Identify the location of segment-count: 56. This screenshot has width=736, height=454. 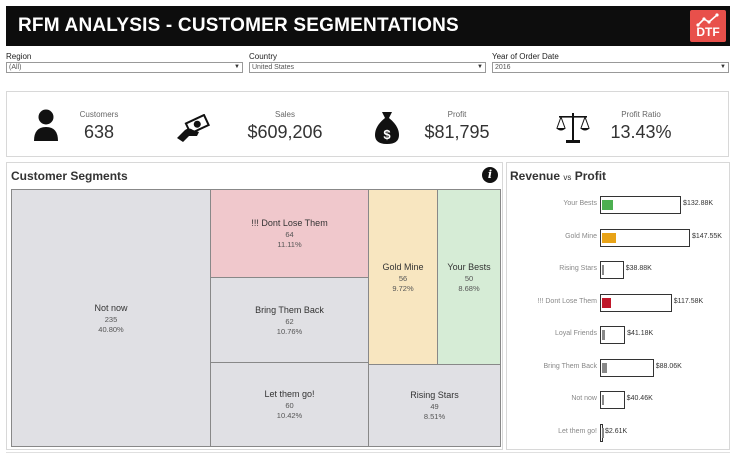
(403, 278).